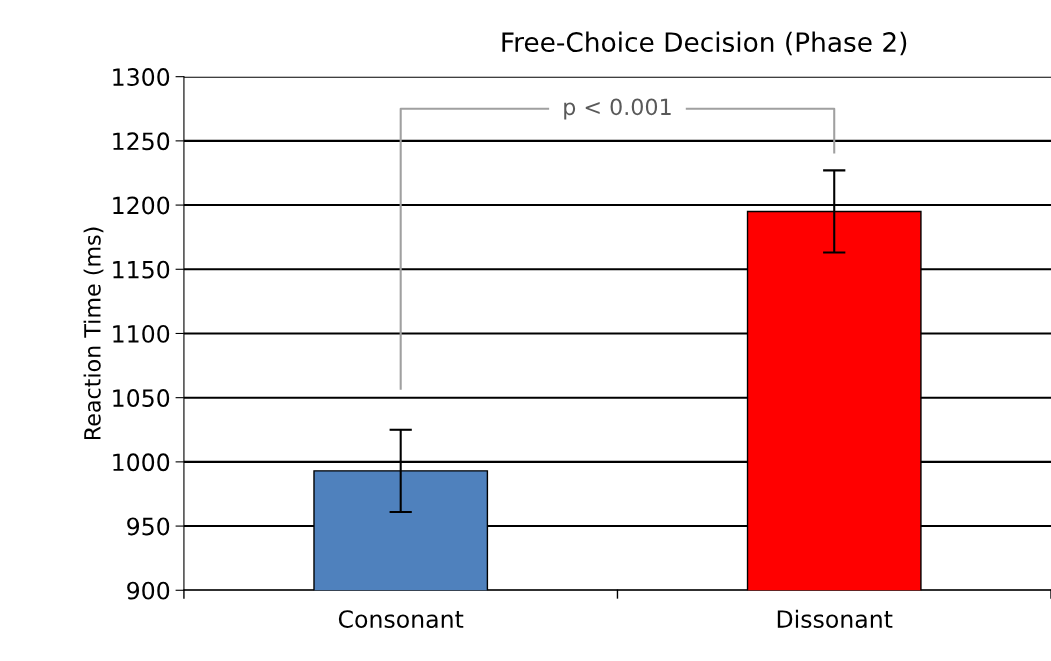  I want to click on x-tick-label: Dissonant, so click(835, 618).